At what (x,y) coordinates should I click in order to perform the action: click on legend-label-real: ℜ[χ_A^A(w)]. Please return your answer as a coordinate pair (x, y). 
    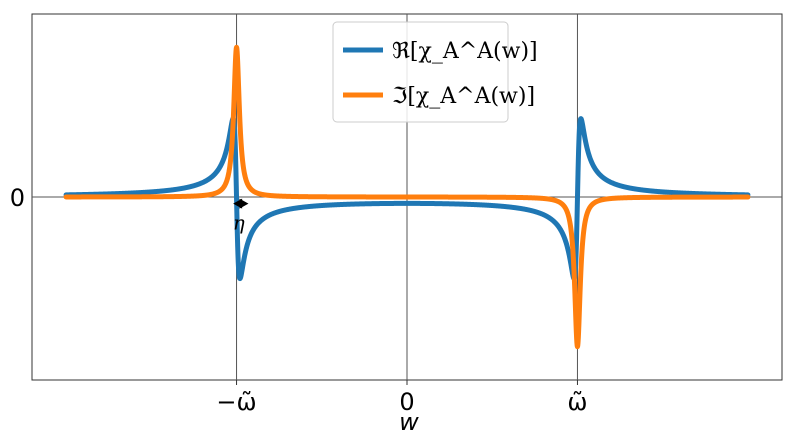
    Looking at the image, I should click on (465, 51).